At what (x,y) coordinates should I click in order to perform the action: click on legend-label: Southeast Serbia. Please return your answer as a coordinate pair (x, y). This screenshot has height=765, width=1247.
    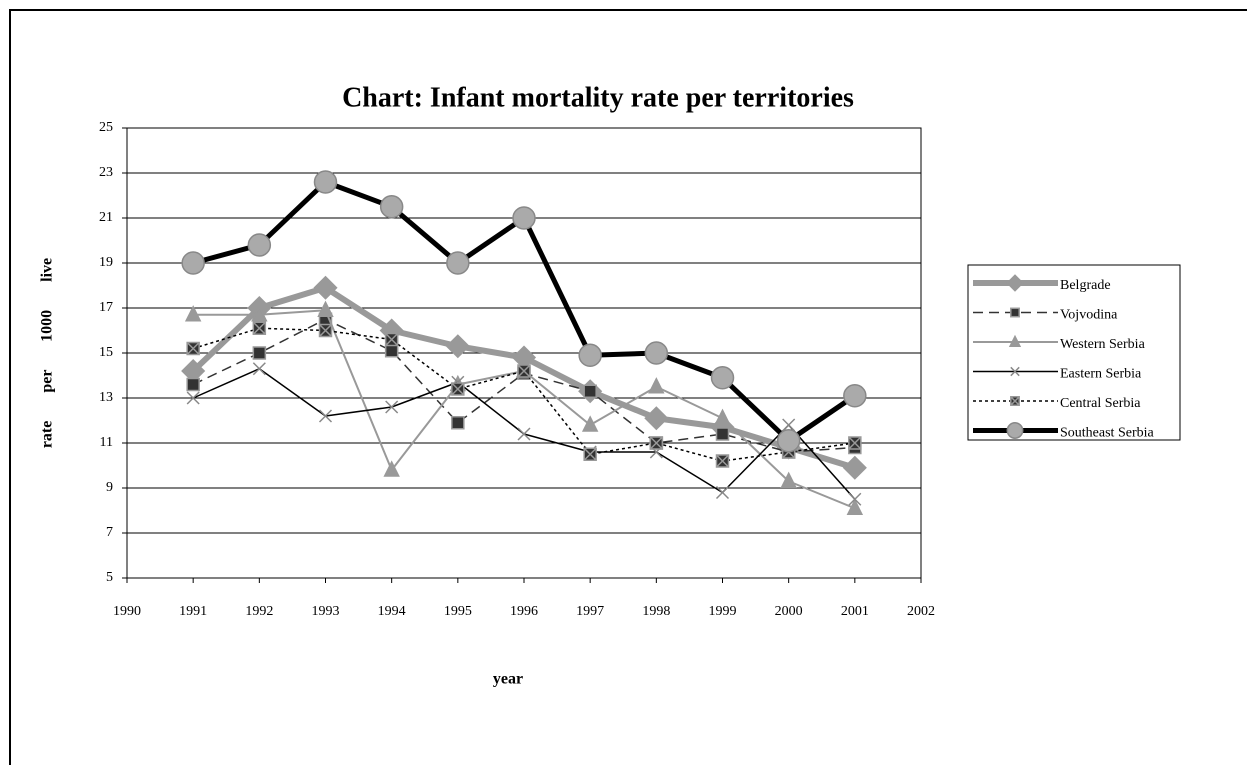
    Looking at the image, I should click on (1107, 433).